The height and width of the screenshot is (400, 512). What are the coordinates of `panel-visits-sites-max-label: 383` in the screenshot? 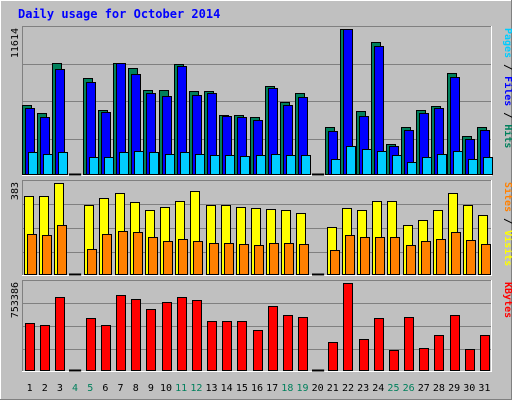 It's located at (15, 191).